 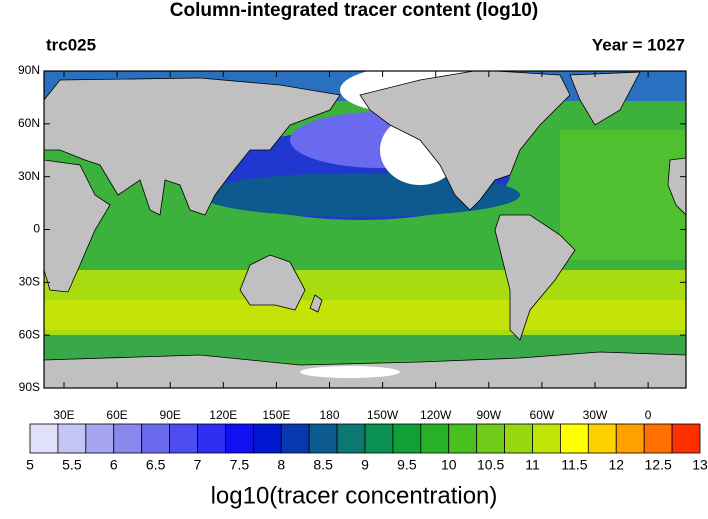 What do you see at coordinates (407, 465) in the screenshot?
I see `colorbar-tick-label: 9.5` at bounding box center [407, 465].